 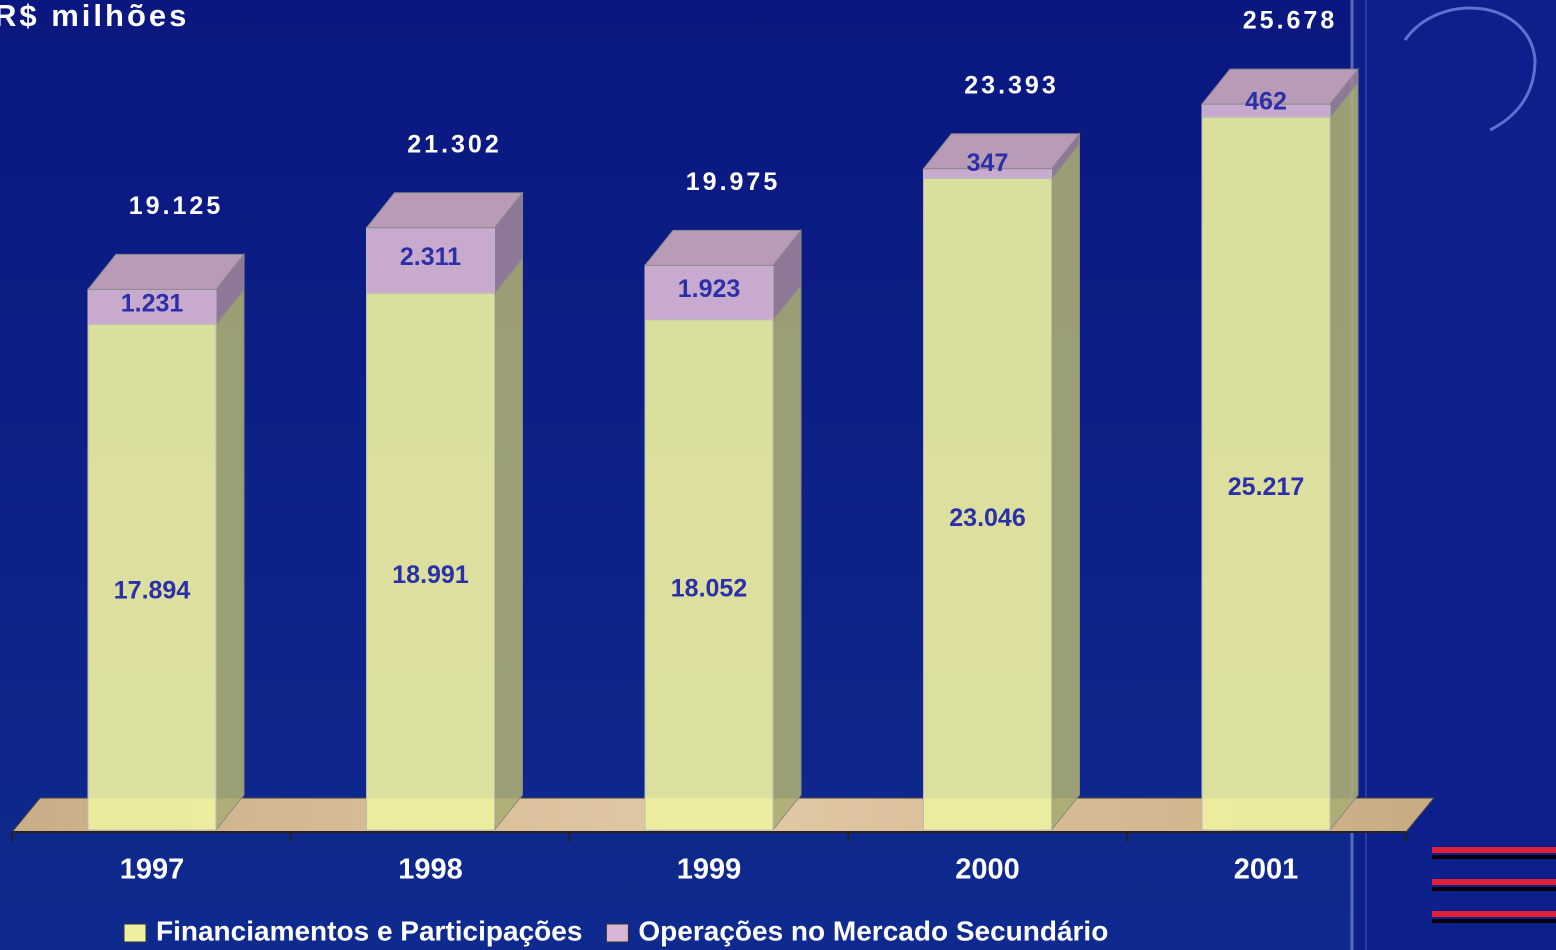 What do you see at coordinates (709, 870) in the screenshot?
I see `x-tick-label: 1999` at bounding box center [709, 870].